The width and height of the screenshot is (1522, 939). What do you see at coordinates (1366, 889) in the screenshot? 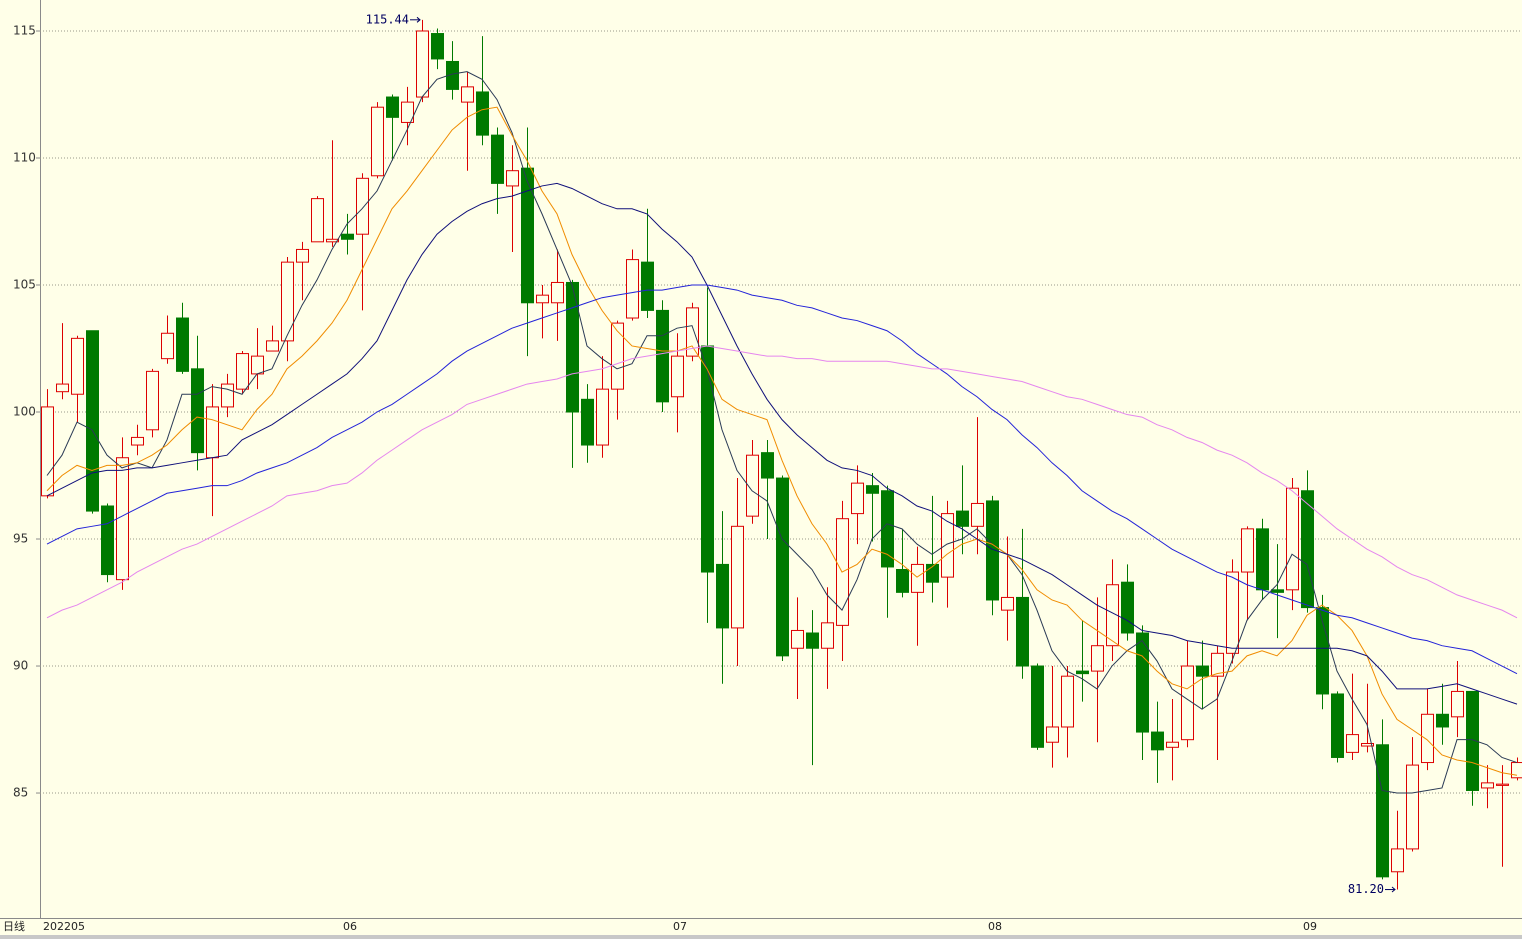
I see `extreme-label: 81.20` at bounding box center [1366, 889].